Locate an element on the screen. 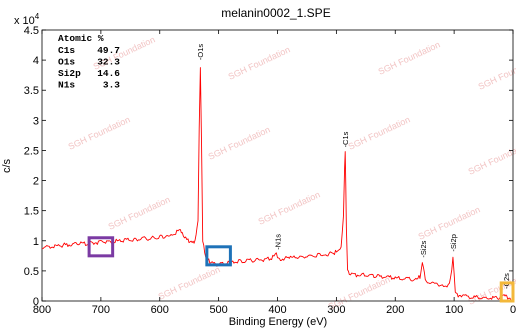 The height and width of the screenshot is (332, 516). y-tick-label: 3.5 is located at coordinates (31, 91).